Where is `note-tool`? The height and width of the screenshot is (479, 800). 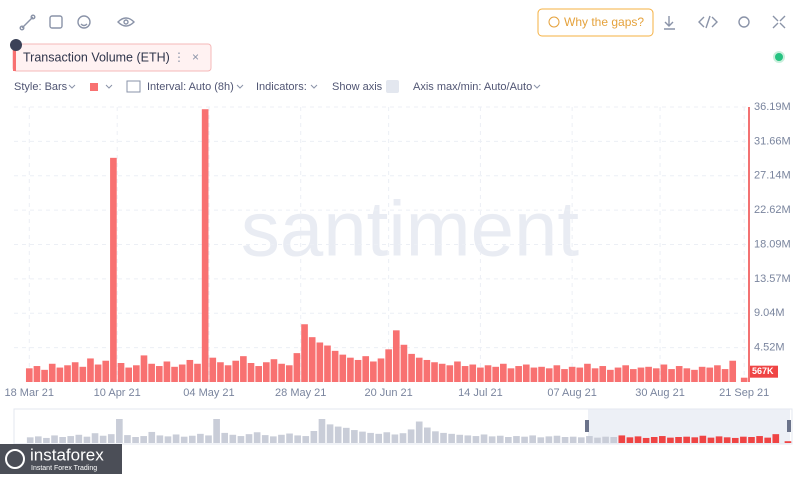 note-tool is located at coordinates (56, 22).